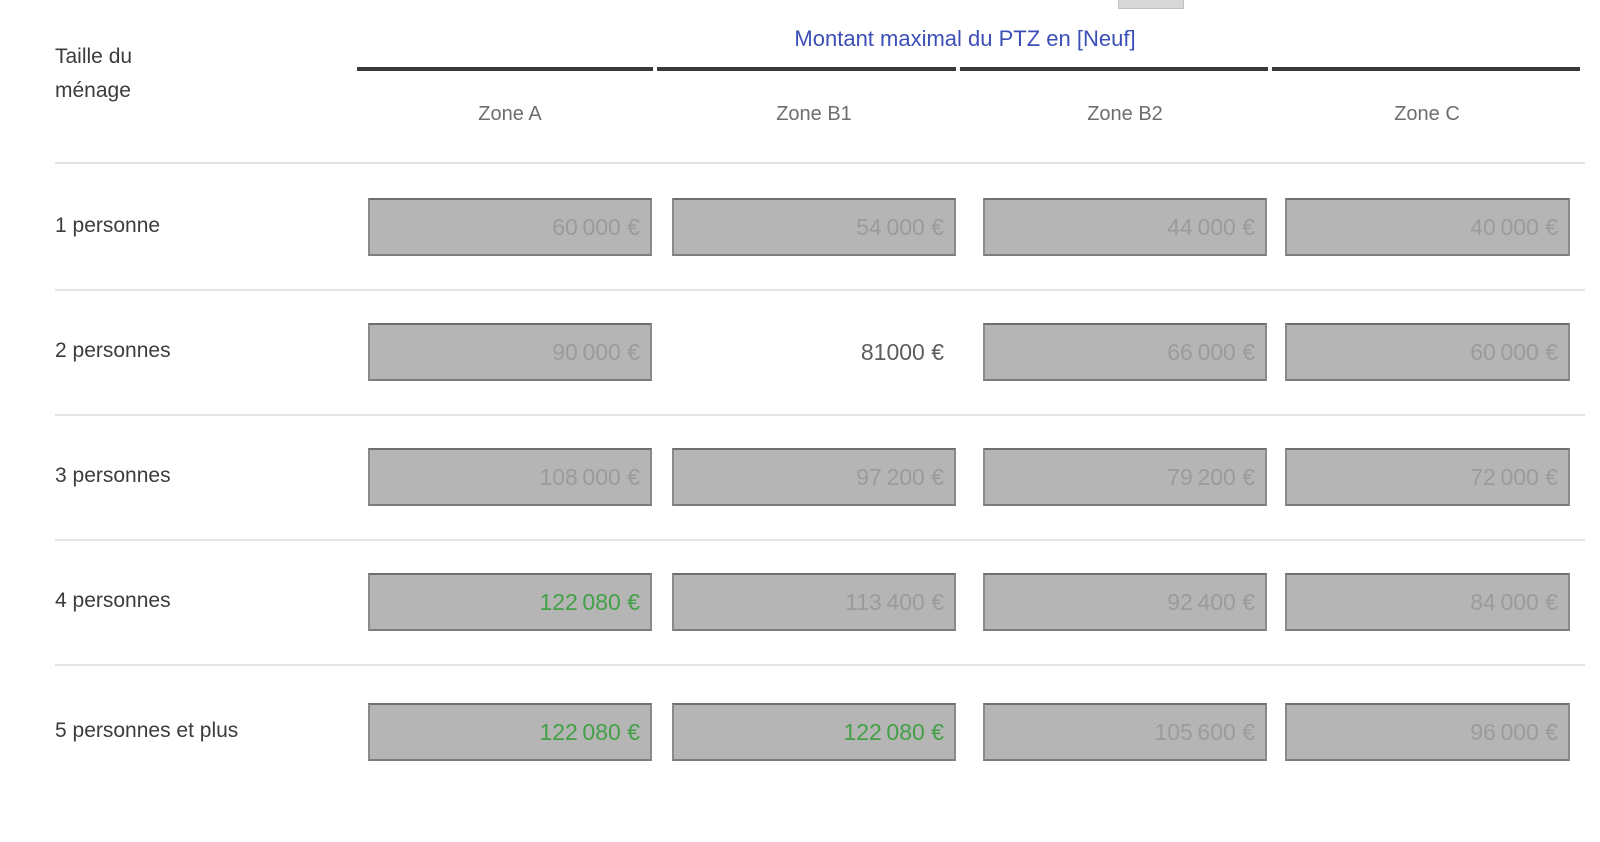 This screenshot has height=842, width=1600. Describe the element at coordinates (814, 602) in the screenshot. I see `amount-field: 113 400 €` at that location.